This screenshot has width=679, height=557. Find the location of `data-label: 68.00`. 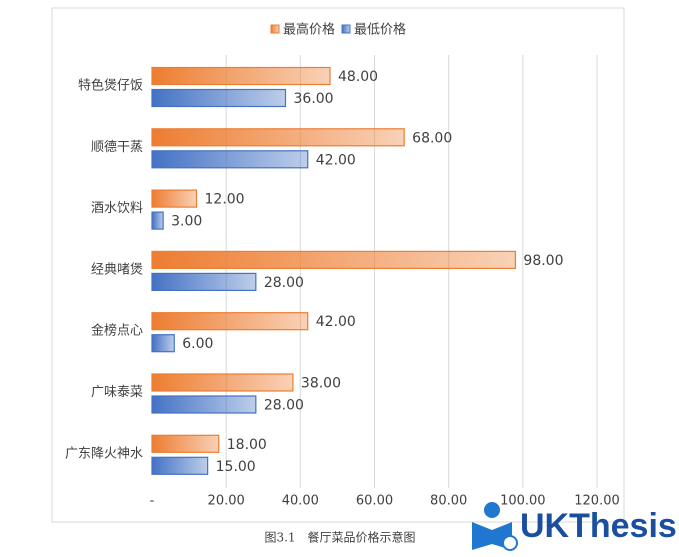

data-label: 68.00 is located at coordinates (432, 138).